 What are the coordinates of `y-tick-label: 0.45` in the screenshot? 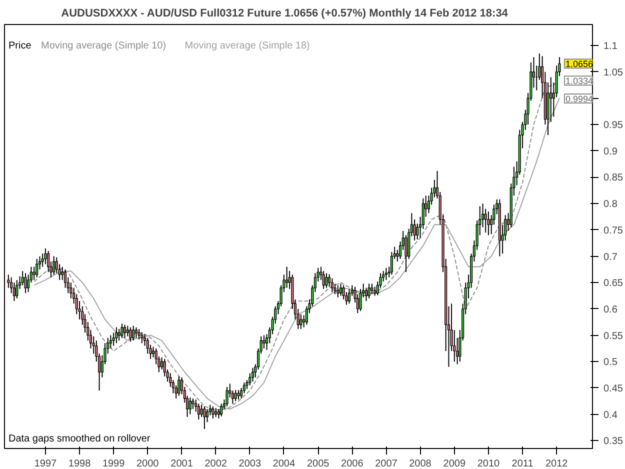 It's located at (614, 388).